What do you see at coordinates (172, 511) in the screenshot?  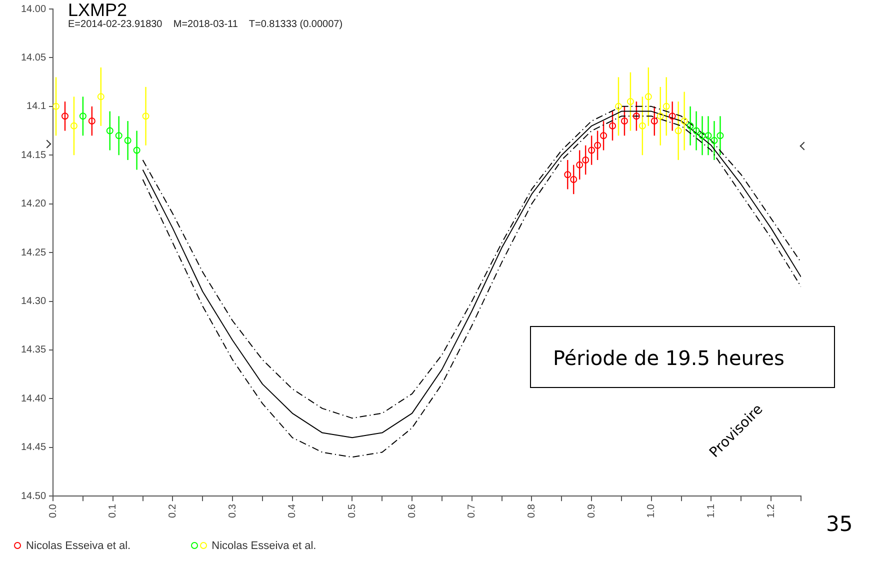 I see `x-tick-label: 0.2` at bounding box center [172, 511].